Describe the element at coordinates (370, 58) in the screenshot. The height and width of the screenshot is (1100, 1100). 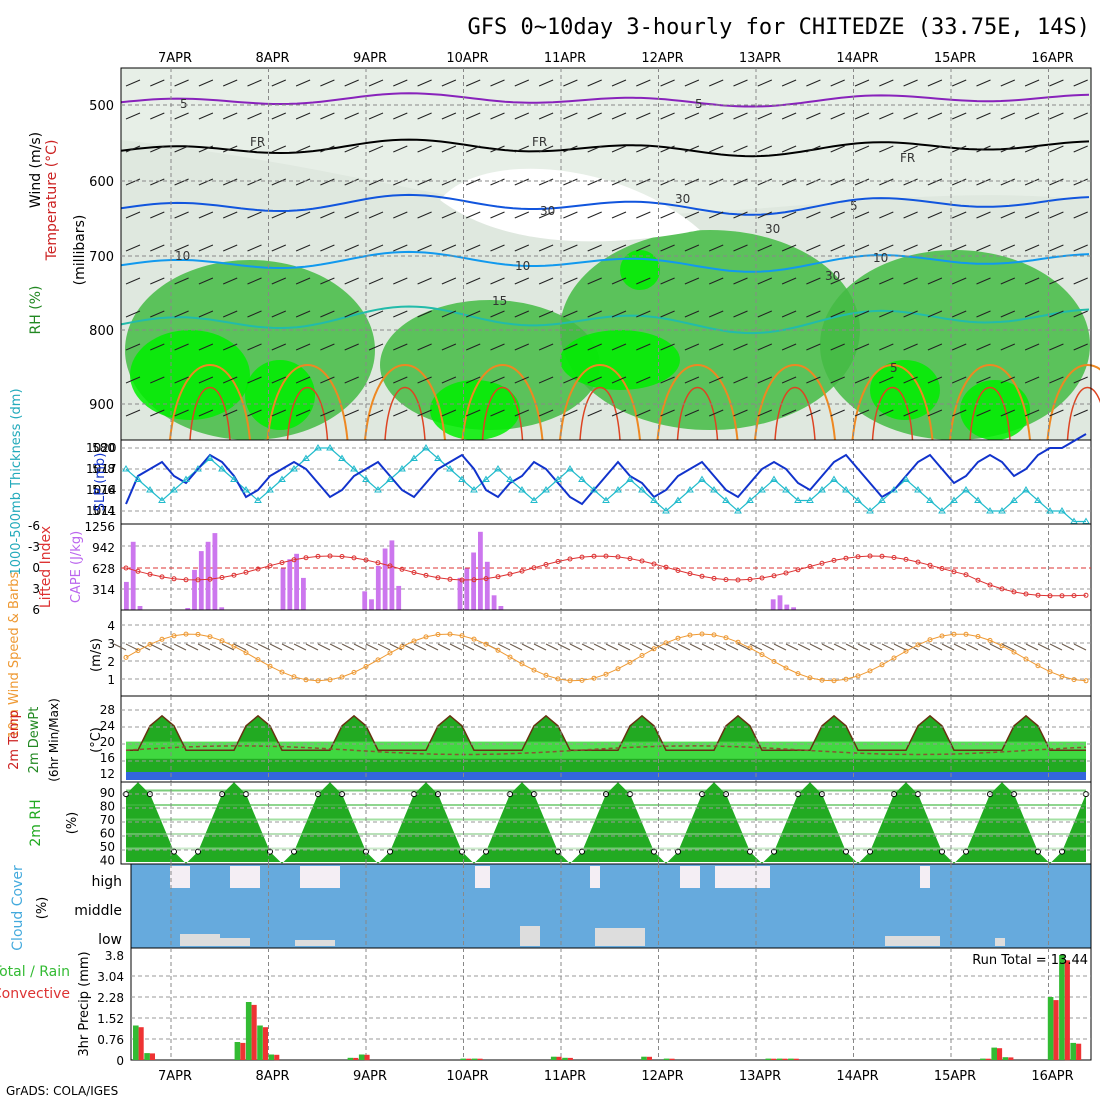
I see `date-label-top: 9APR` at that location.